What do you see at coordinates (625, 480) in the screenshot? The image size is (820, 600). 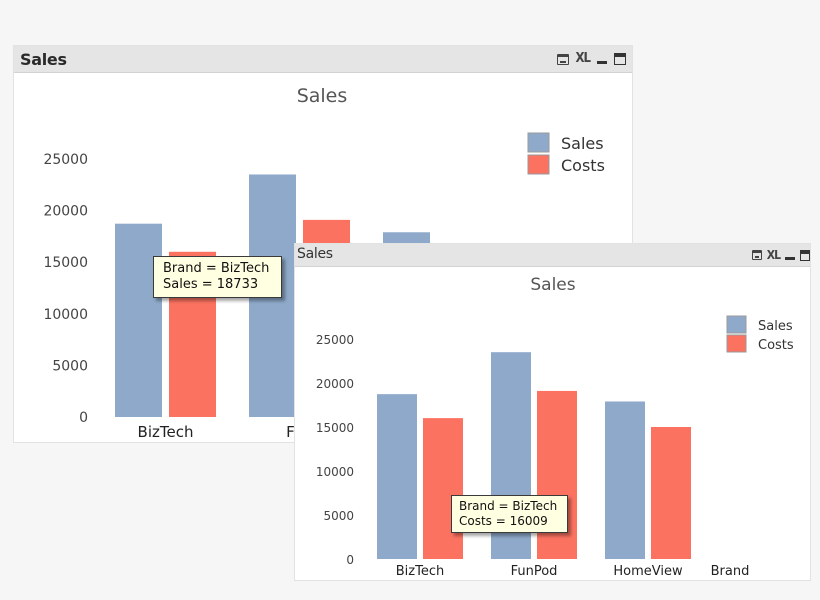 I see `bar-sales-homeview` at bounding box center [625, 480].